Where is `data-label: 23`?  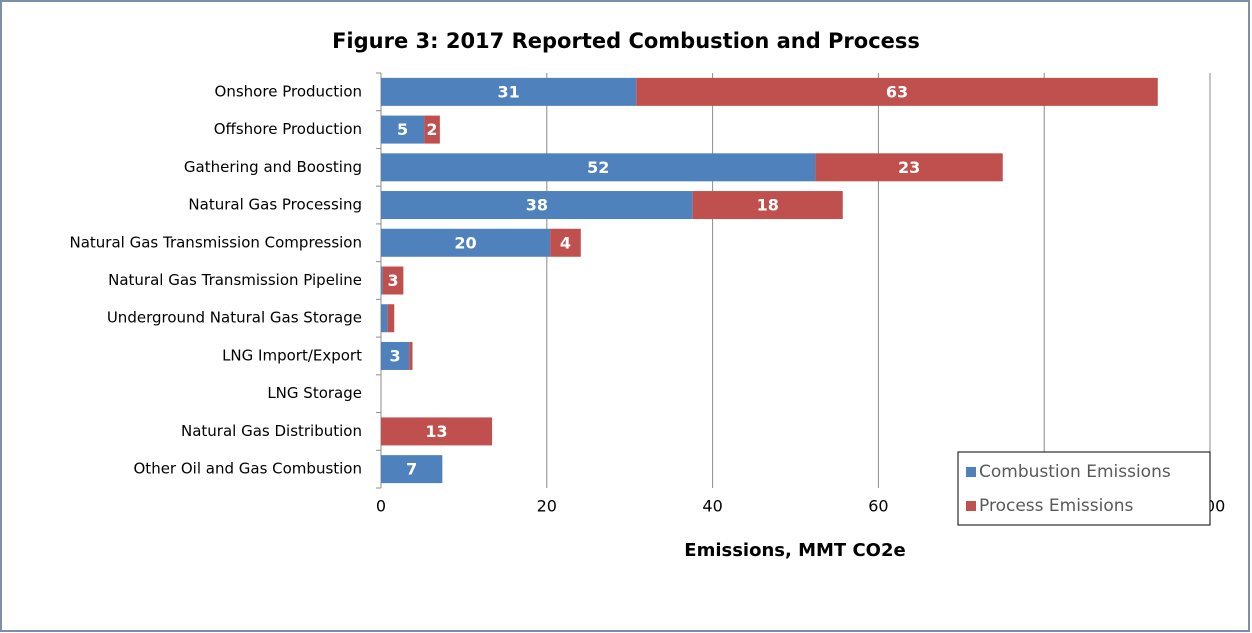 data-label: 23 is located at coordinates (909, 167).